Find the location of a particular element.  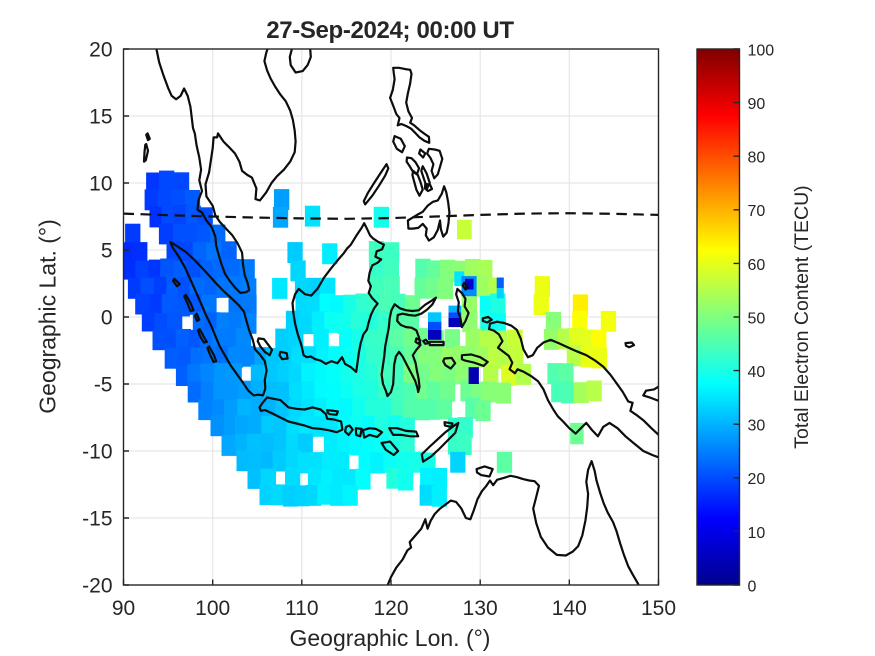

svg-text: -5 is located at coordinates (103, 384).